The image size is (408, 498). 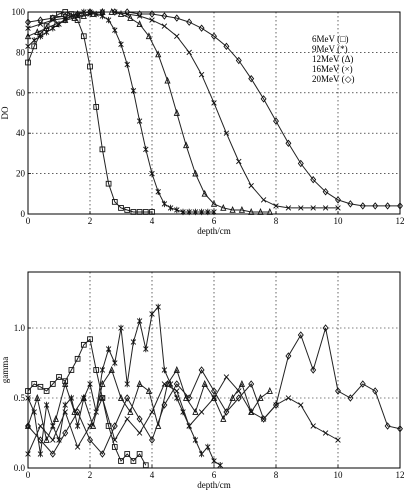 What do you see at coordinates (21, 133) in the screenshot?
I see `y-tick-label: 40` at bounding box center [21, 133].